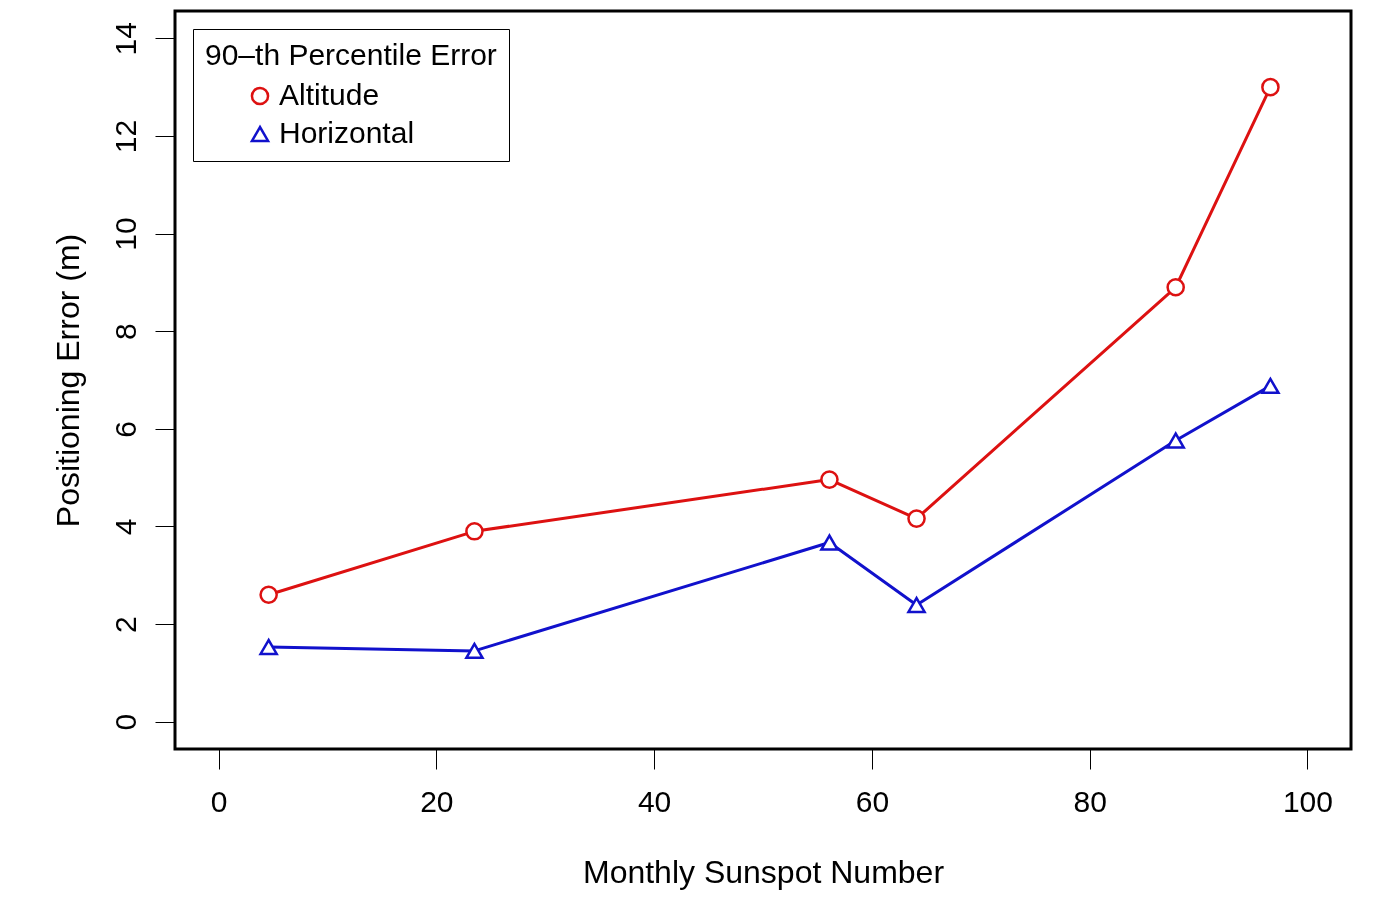 This screenshot has width=1382, height=919. What do you see at coordinates (125, 527) in the screenshot?
I see `y-tick-label: 4` at bounding box center [125, 527].